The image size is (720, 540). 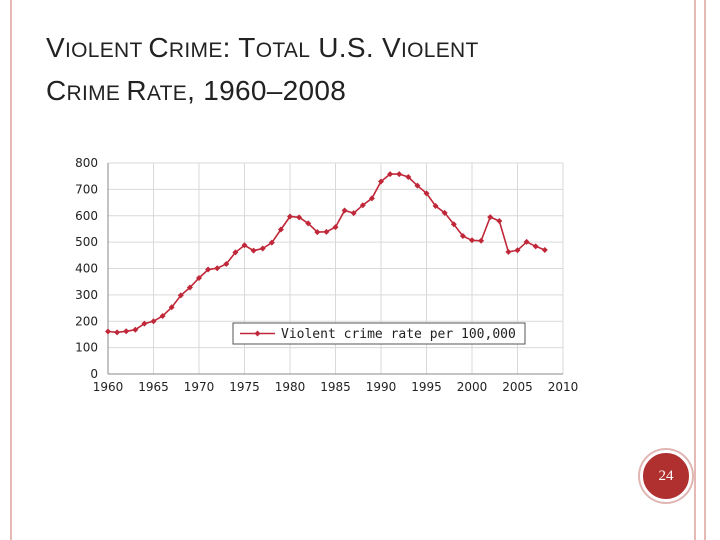 What do you see at coordinates (86, 321) in the screenshot?
I see `y-tick-label: 200` at bounding box center [86, 321].